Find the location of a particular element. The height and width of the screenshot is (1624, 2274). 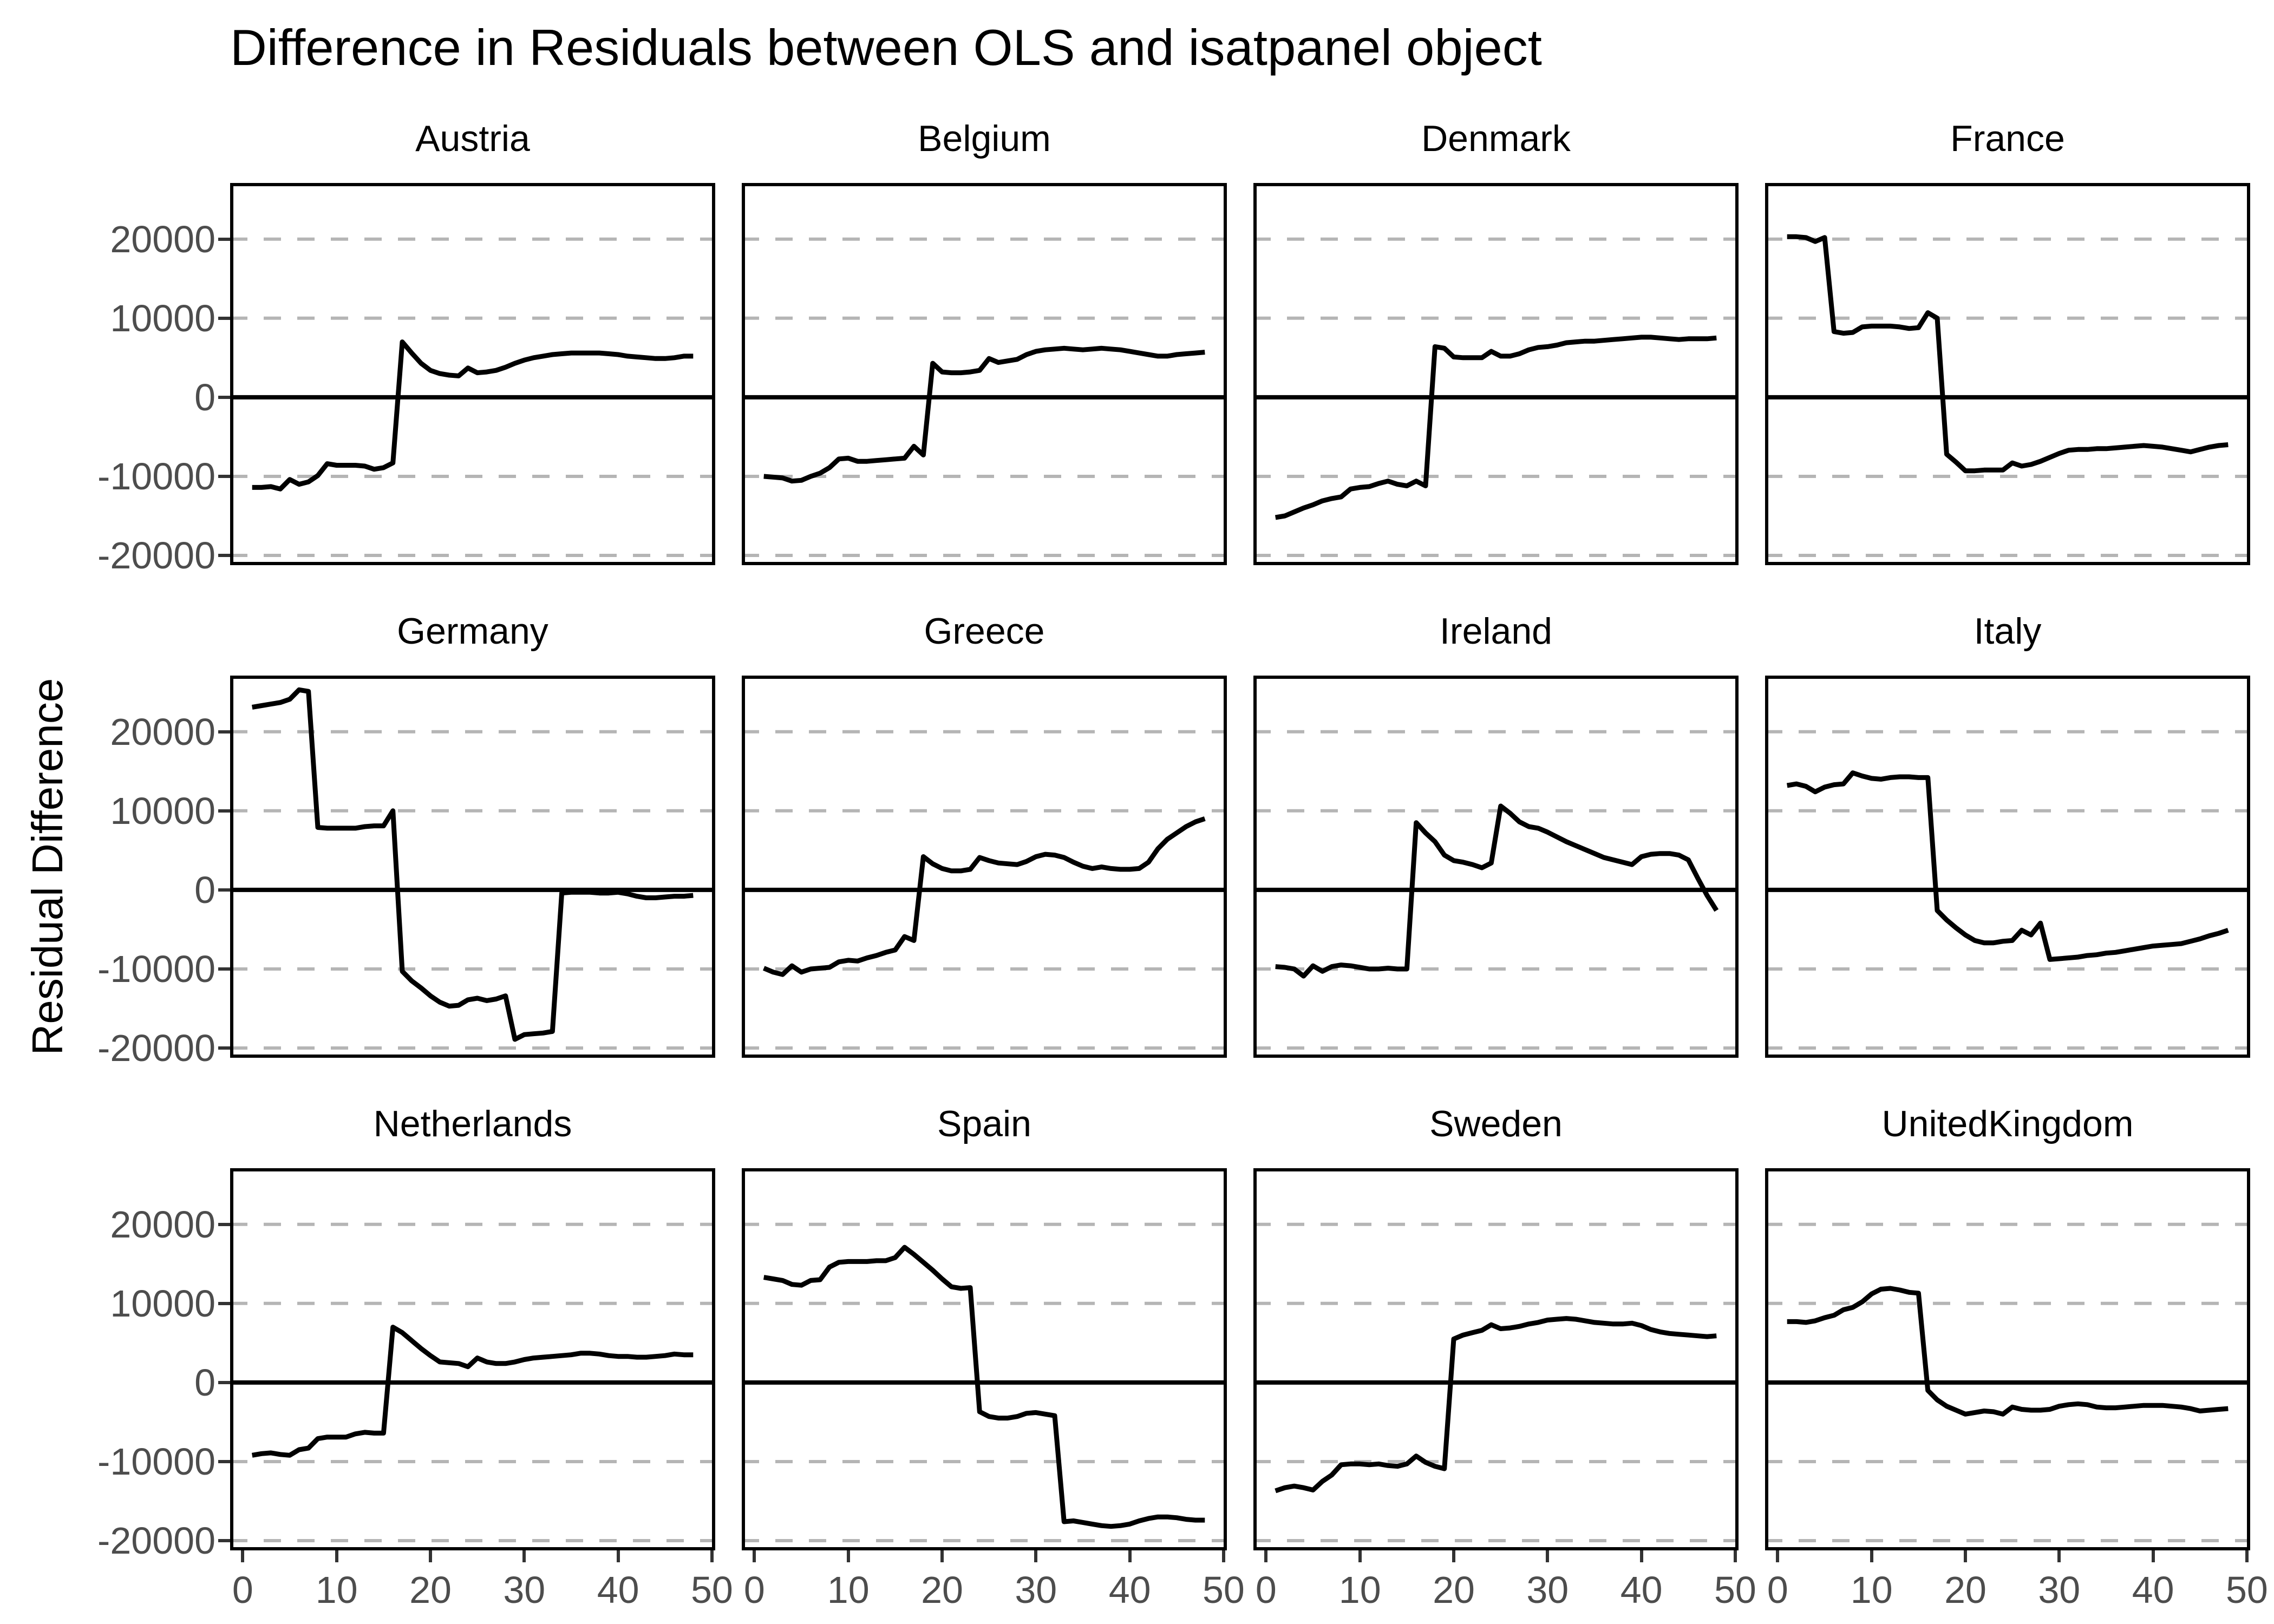

facet-title-denmark: Denmark is located at coordinates (1496, 138).